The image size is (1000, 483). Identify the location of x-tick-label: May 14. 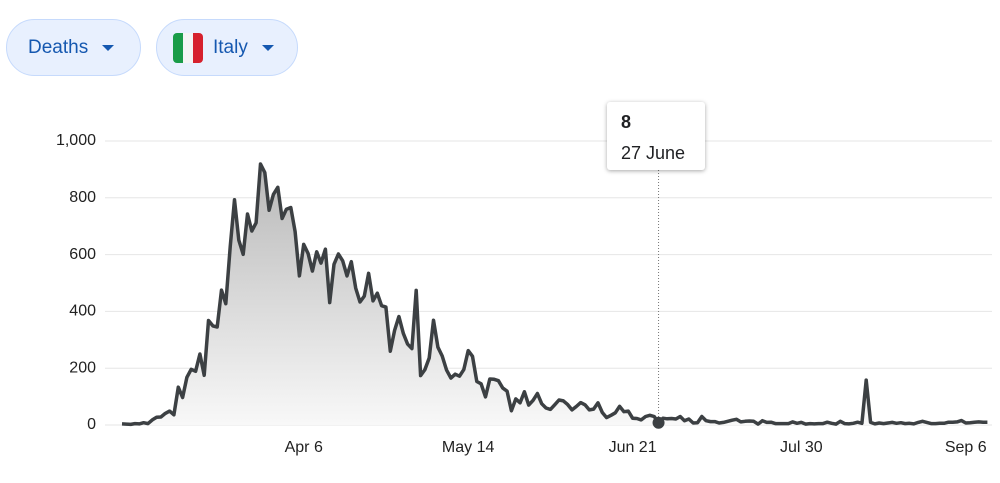
(468, 447).